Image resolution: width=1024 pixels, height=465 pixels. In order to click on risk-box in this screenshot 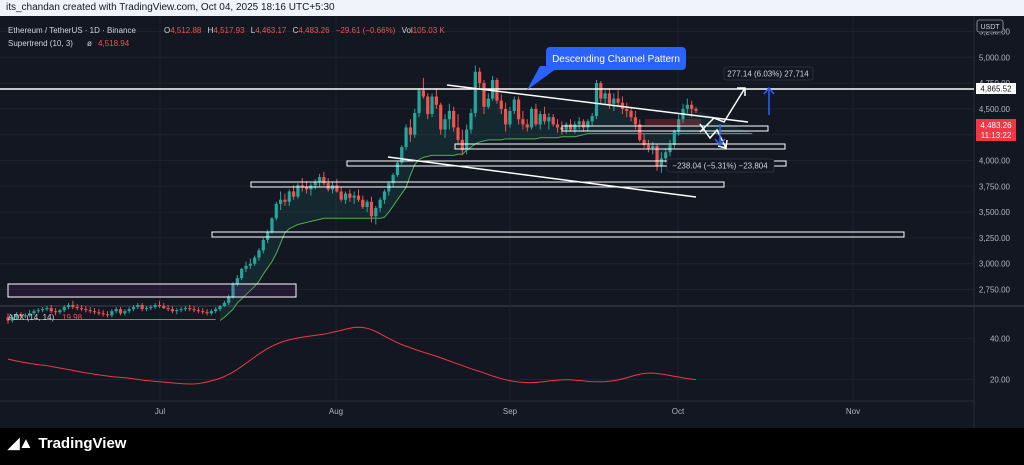, I will do `click(673, 122)`.